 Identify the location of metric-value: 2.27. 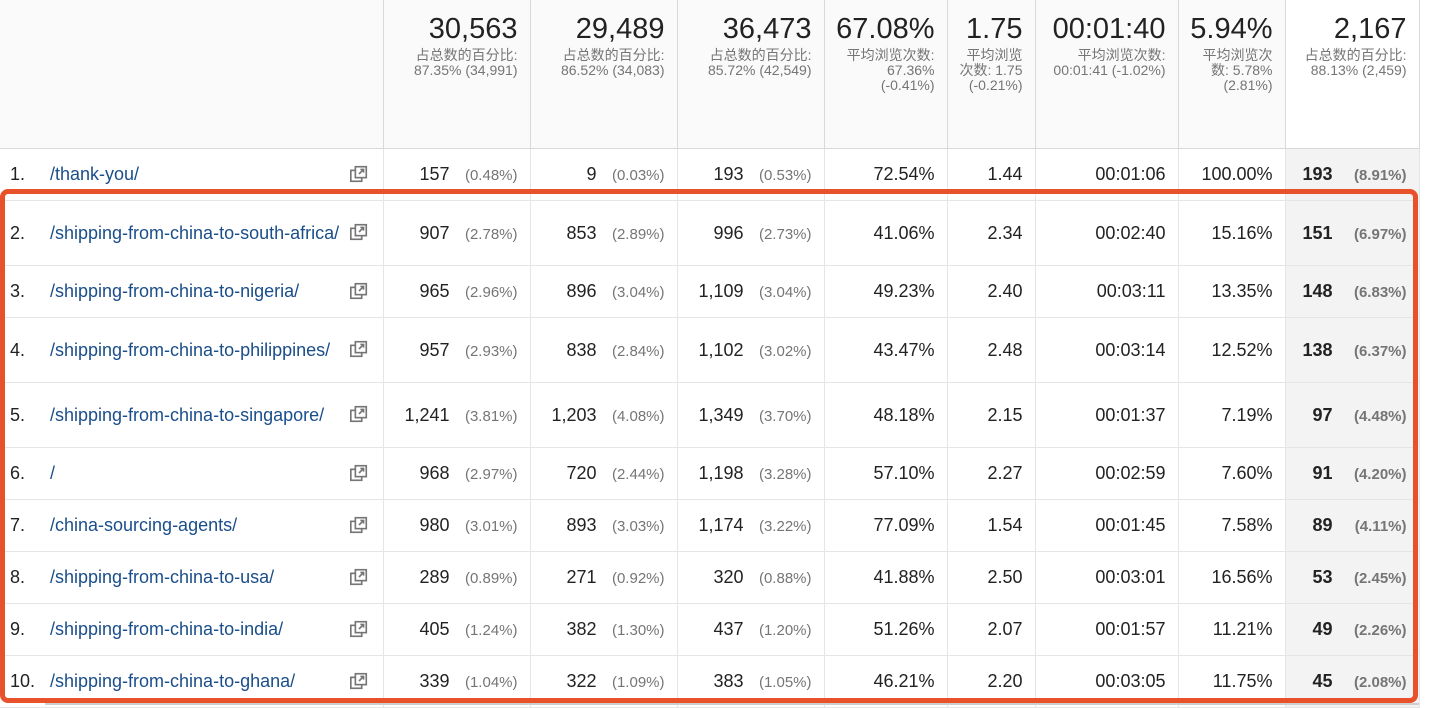
(1005, 473).